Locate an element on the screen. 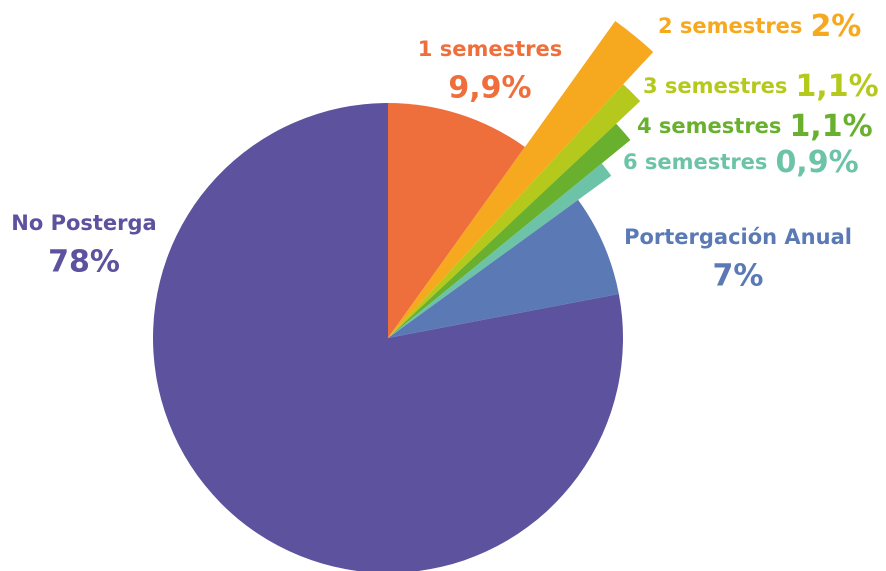 This screenshot has height=571, width=886. slice-name: No Posterga is located at coordinates (83, 223).